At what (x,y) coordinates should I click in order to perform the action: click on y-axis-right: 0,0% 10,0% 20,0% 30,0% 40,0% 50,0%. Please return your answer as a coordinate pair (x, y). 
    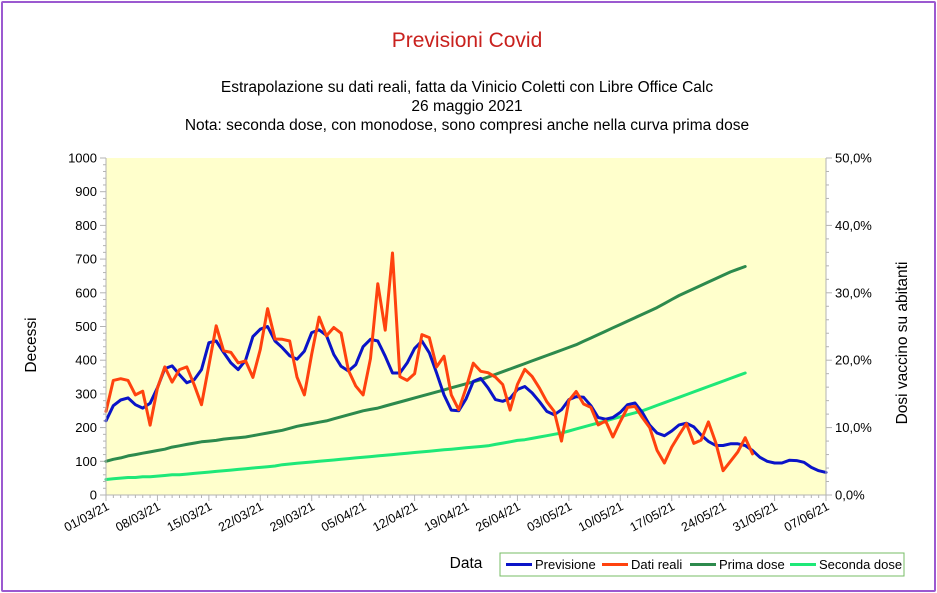
    Looking at the image, I should click on (849, 327).